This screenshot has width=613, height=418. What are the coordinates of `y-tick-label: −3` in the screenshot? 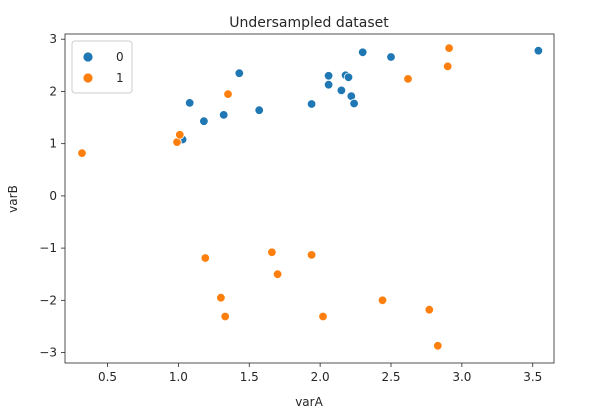 It's located at (48, 353).